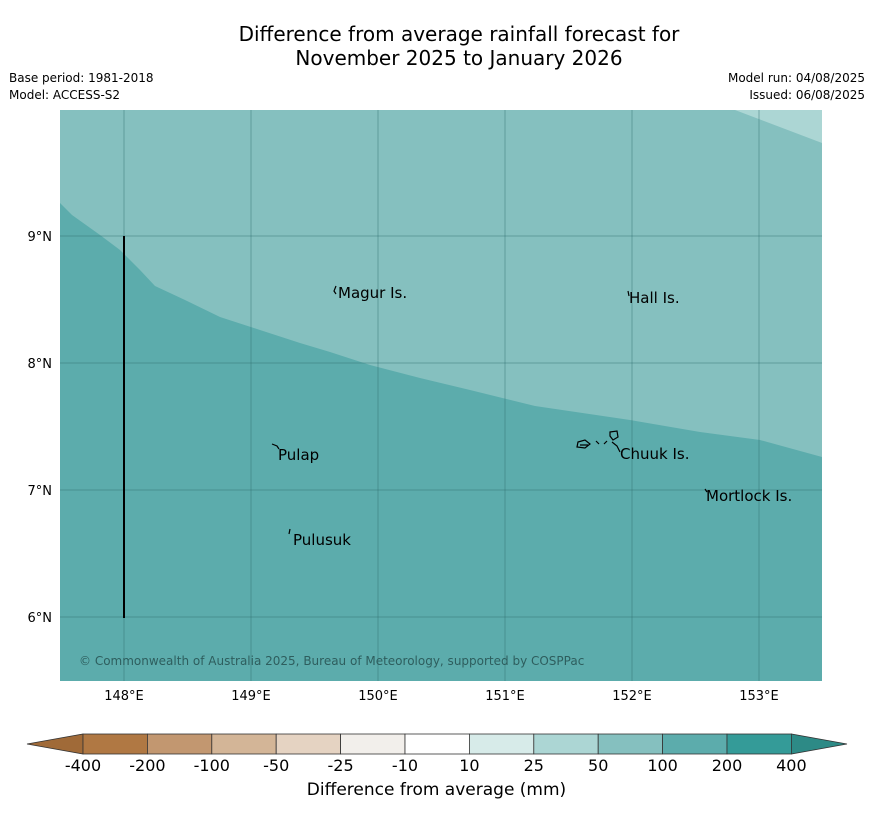 The image size is (873, 816). What do you see at coordinates (727, 765) in the screenshot?
I see `colorbar-tick-label: 200` at bounding box center [727, 765].